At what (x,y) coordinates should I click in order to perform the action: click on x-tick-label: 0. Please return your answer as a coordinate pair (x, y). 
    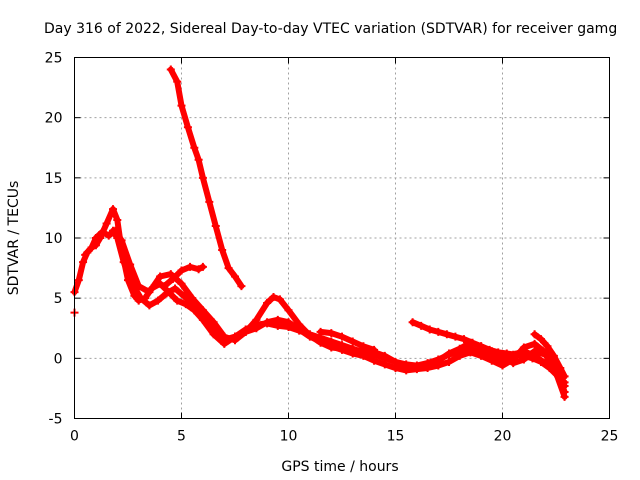
    Looking at the image, I should click on (74, 437).